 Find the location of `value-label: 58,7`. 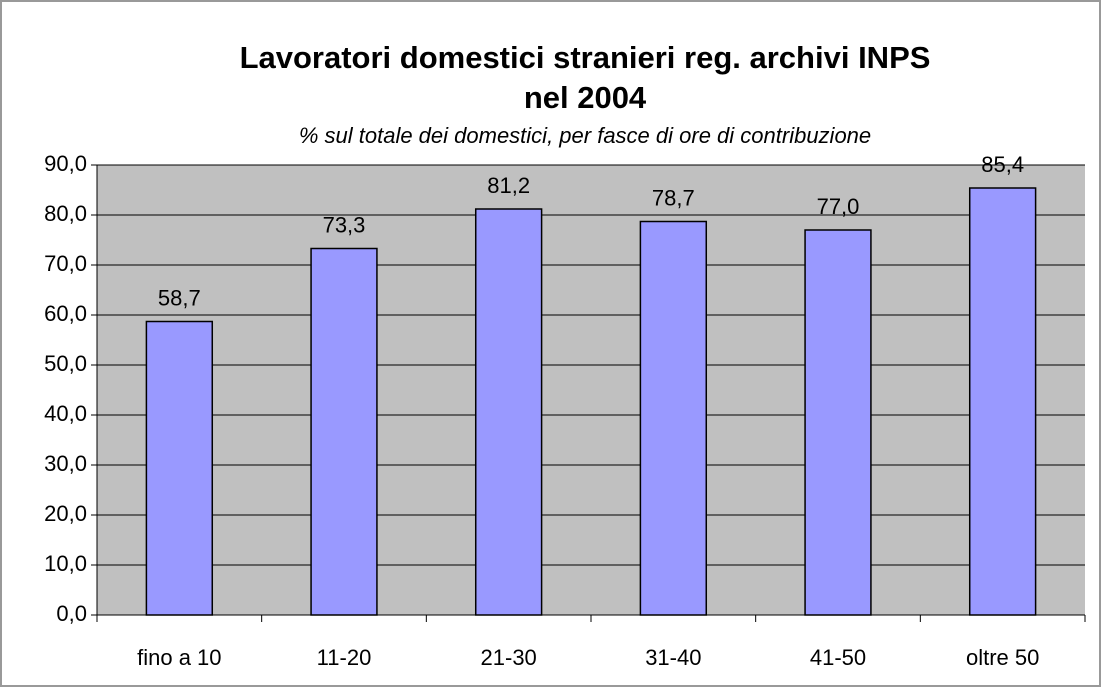

value-label: 58,7 is located at coordinates (179, 297).